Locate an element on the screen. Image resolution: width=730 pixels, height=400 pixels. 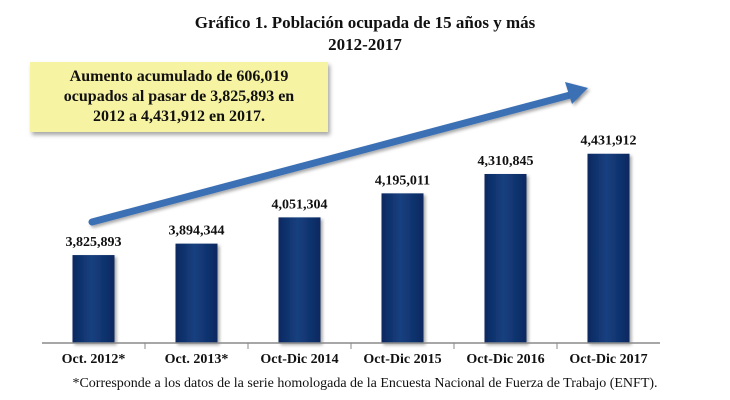
value-label-3: 4,051,304 is located at coordinates (300, 204).